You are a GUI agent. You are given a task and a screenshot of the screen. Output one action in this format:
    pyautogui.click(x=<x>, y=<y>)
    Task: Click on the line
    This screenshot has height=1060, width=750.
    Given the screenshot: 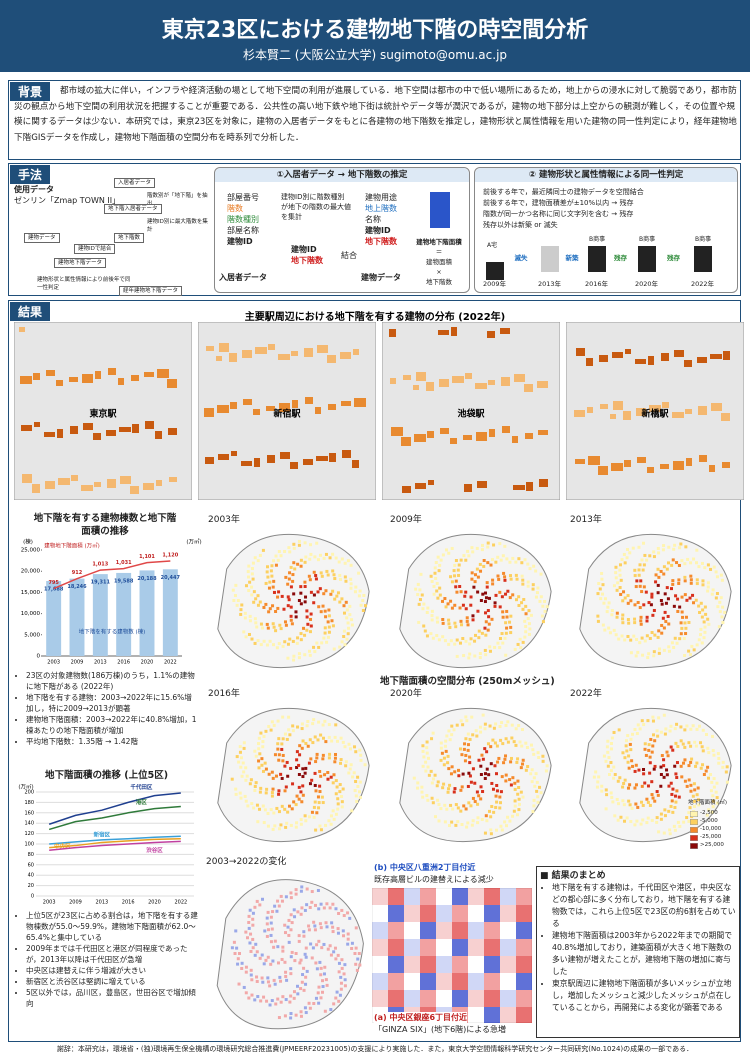 What is the action you would take?
    pyautogui.click(x=115, y=840)
    